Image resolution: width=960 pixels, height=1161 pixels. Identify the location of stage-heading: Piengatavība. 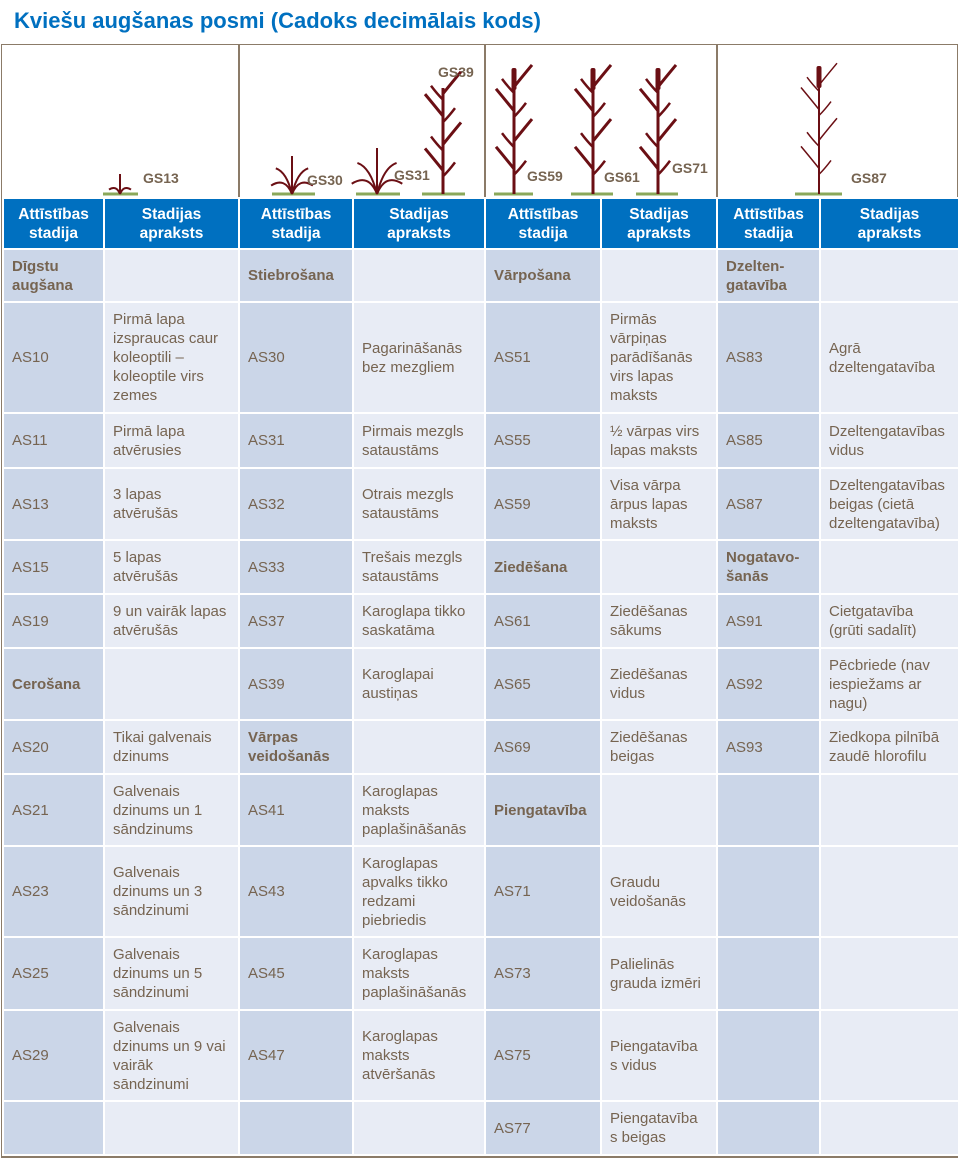
(543, 810).